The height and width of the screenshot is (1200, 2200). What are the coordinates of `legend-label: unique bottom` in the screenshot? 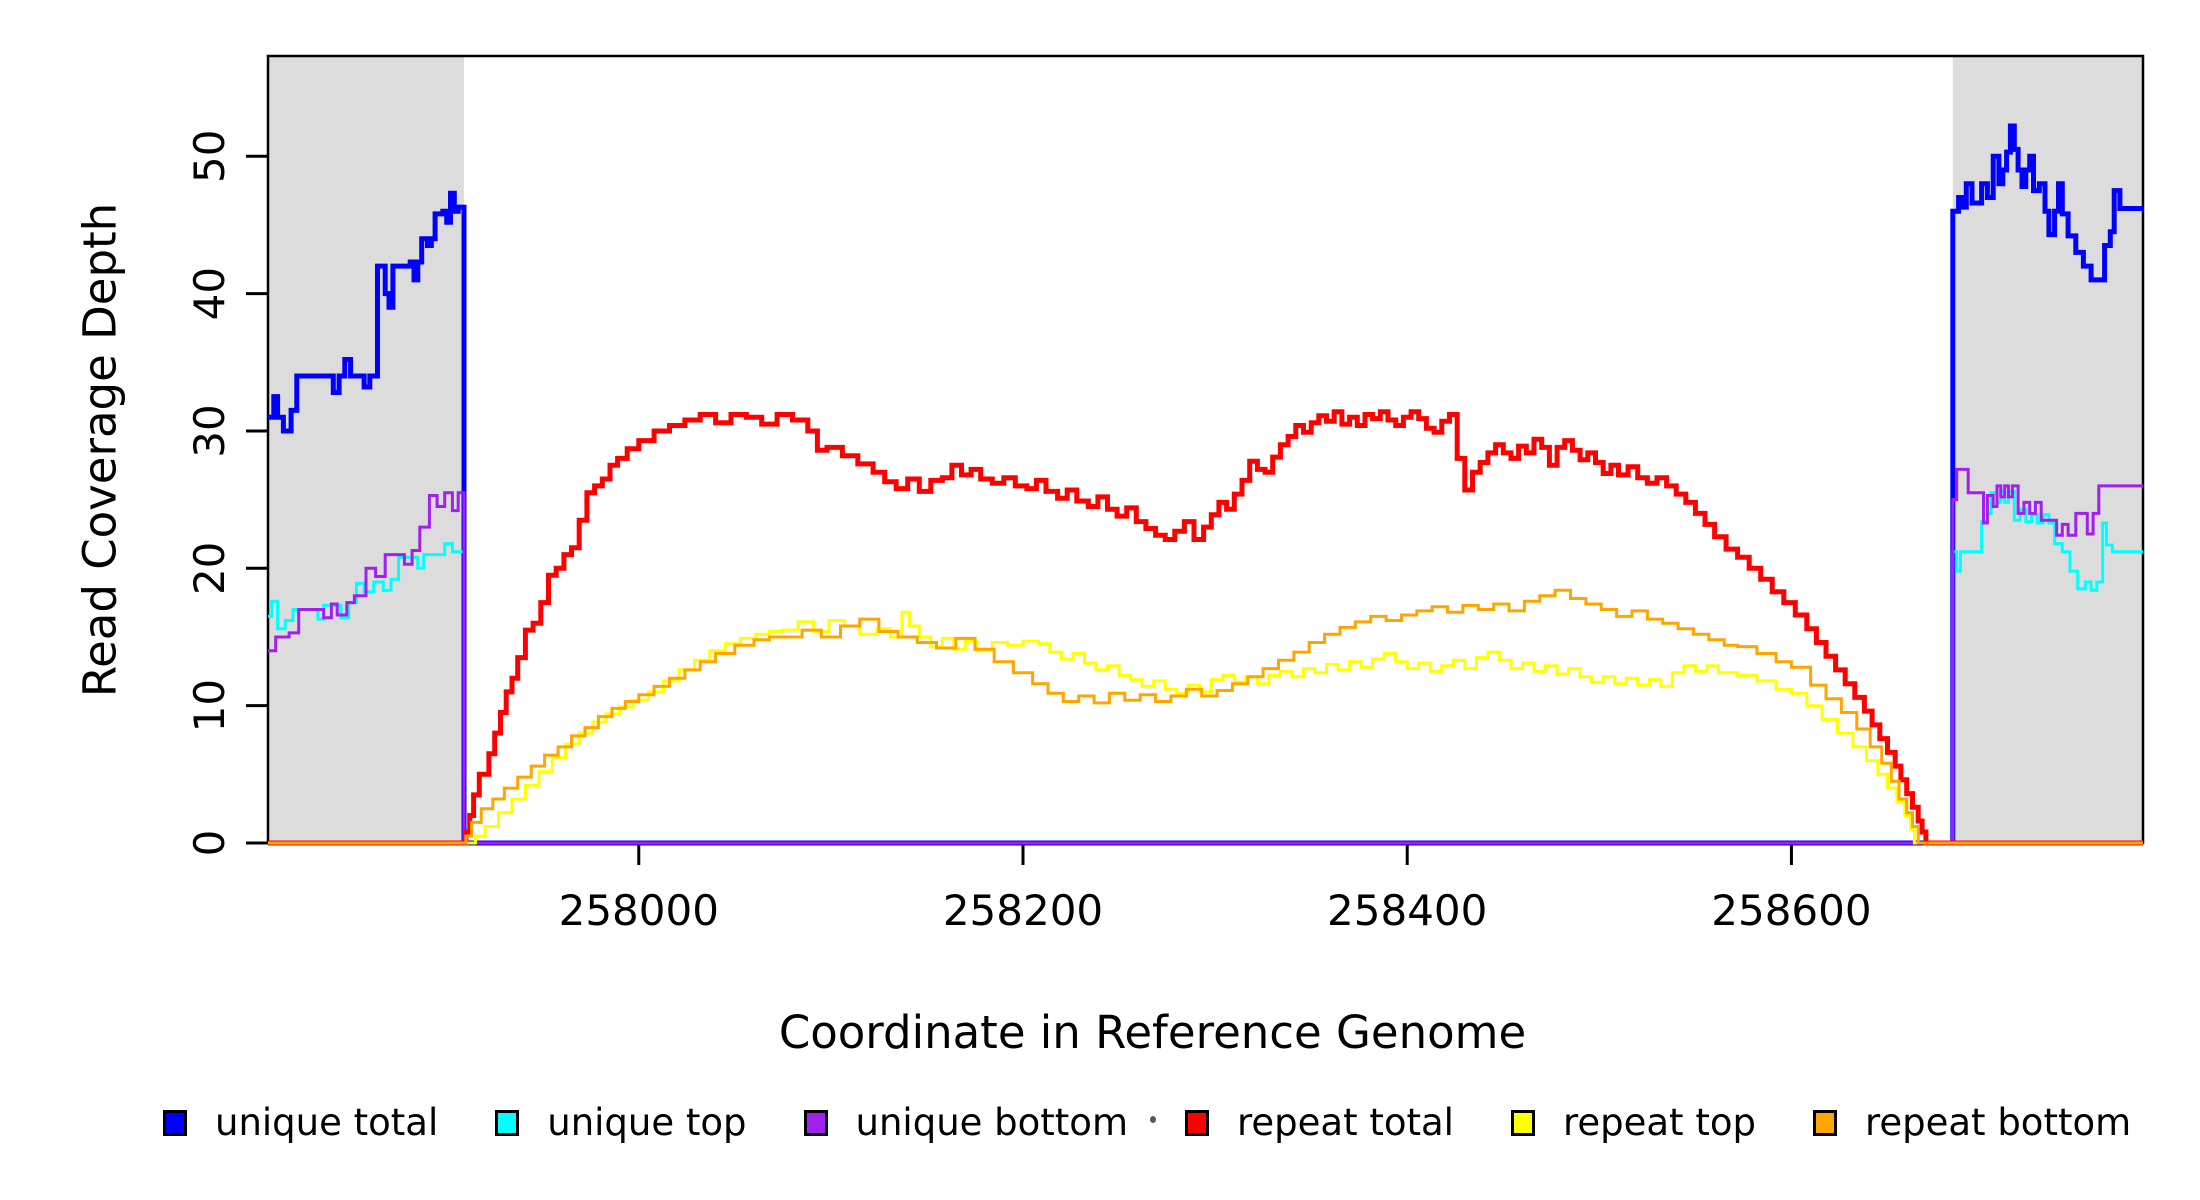 It's located at (991, 1122).